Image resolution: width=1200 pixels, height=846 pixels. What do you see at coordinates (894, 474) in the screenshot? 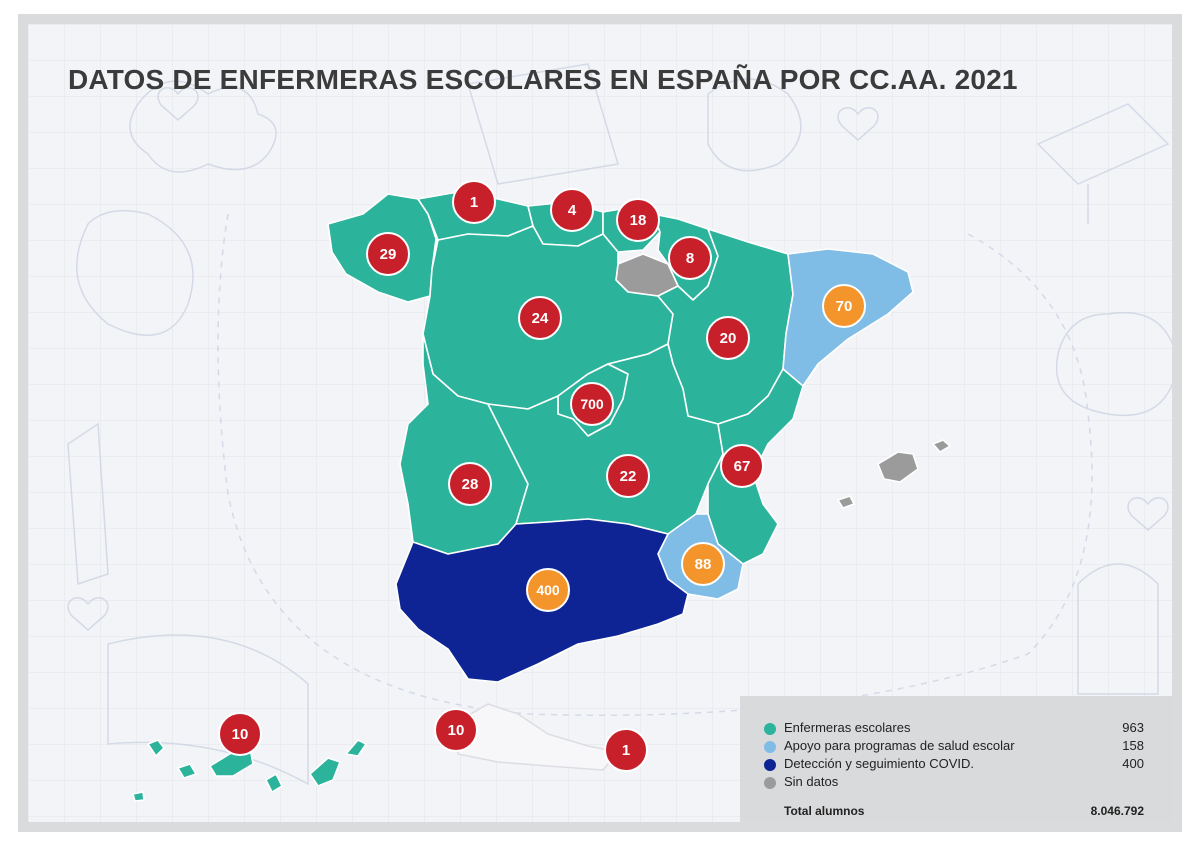
I see `region-islas-baleares` at bounding box center [894, 474].